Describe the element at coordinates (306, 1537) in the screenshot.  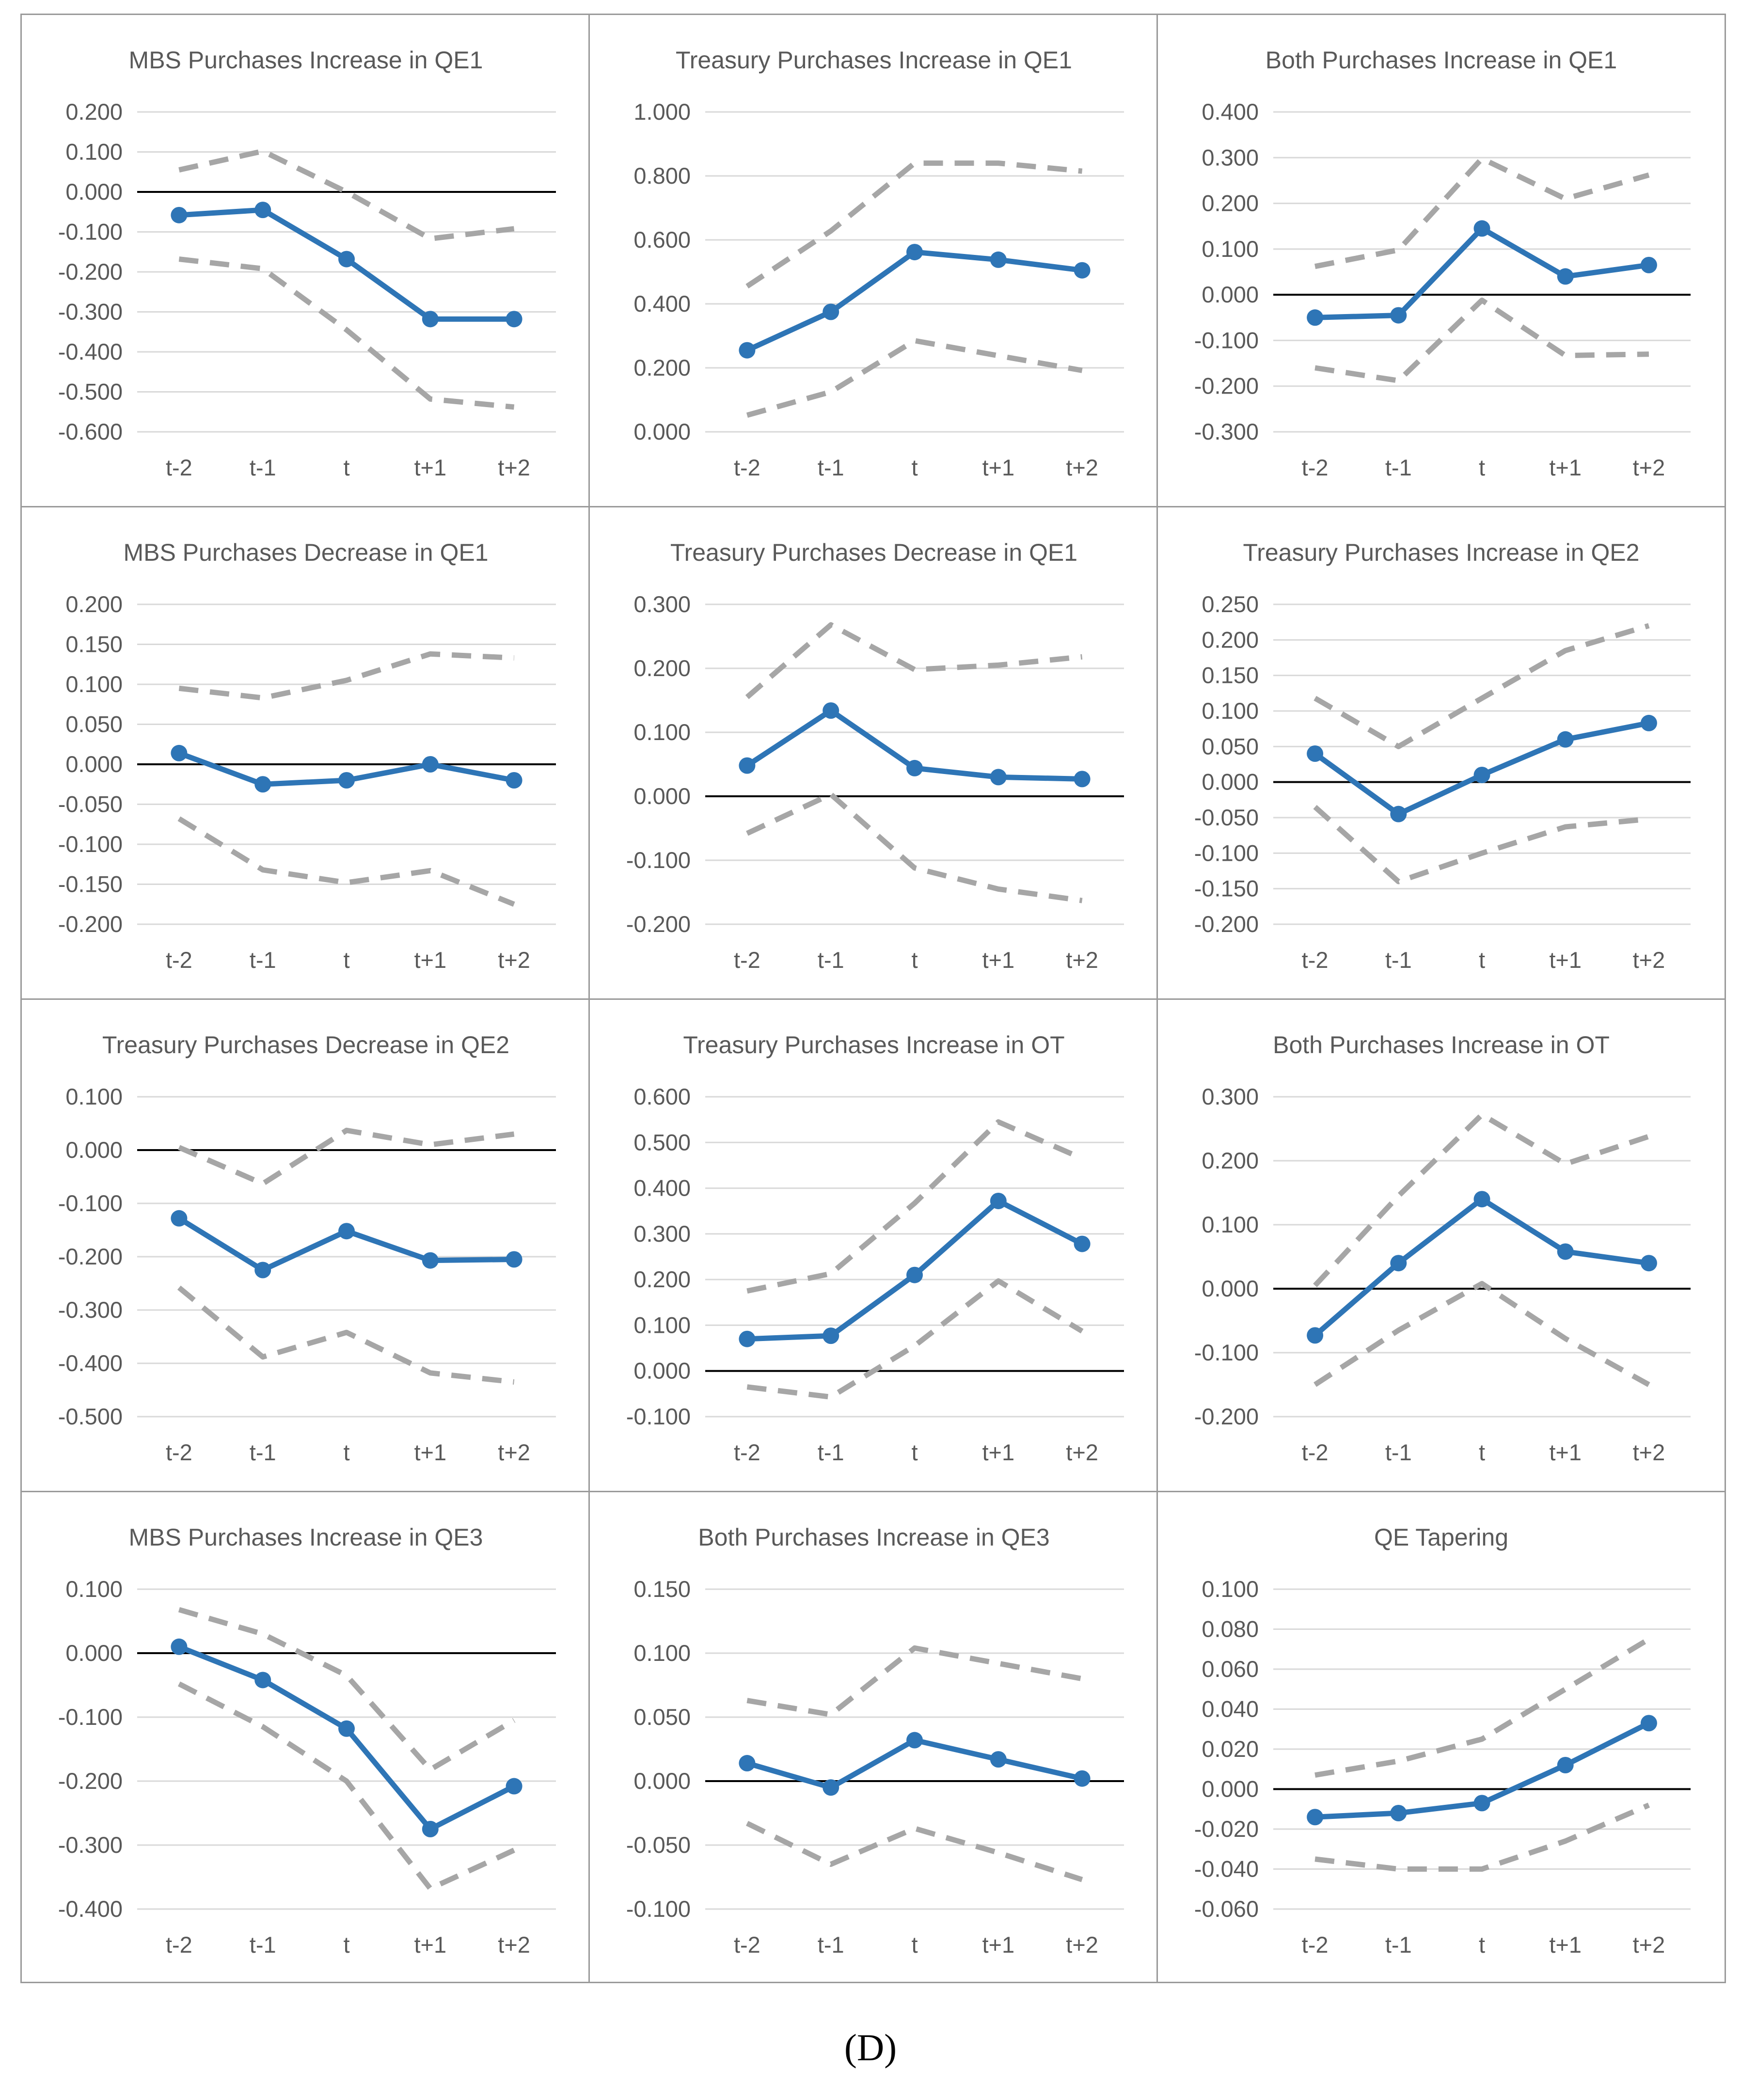
I see `chart-title: MBS Purchases Increase in QE3` at that location.